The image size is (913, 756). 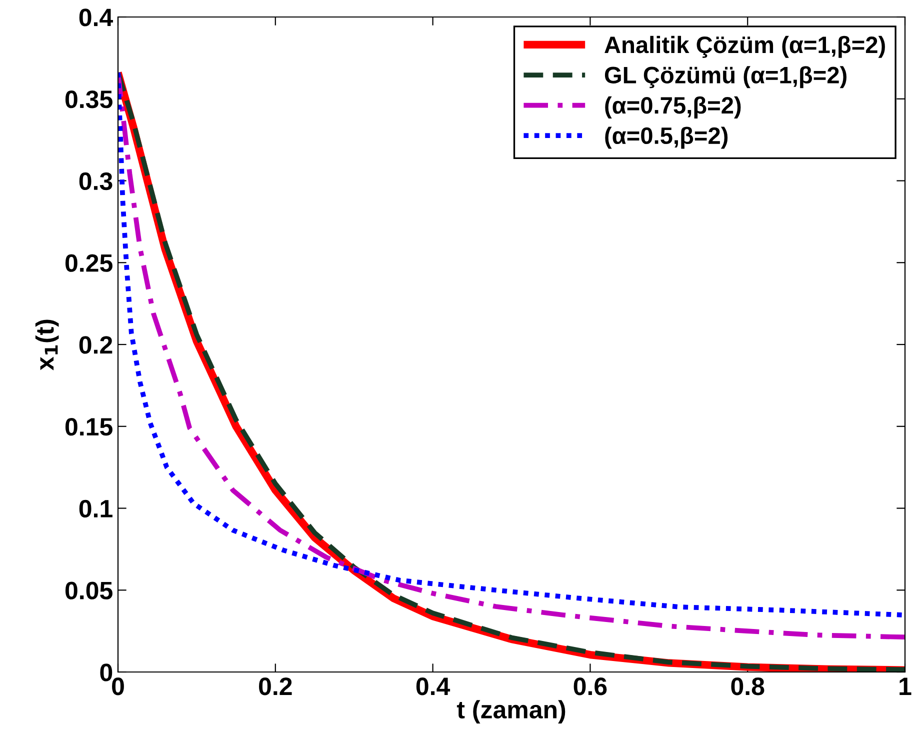 What do you see at coordinates (95, 509) in the screenshot?
I see `y-tick-label: 0.1` at bounding box center [95, 509].